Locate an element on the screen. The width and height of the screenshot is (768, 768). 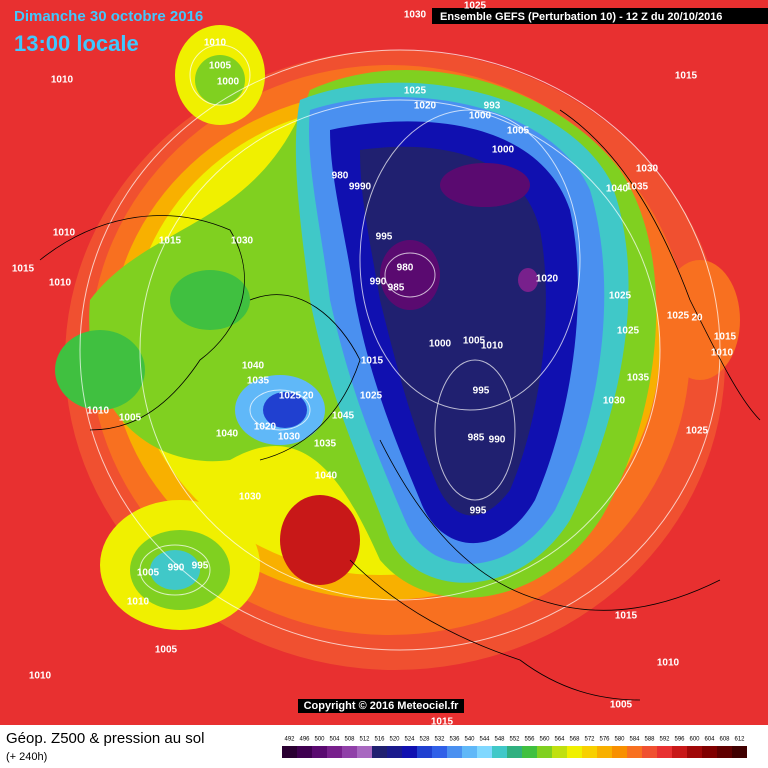
isobar-label: 990 is located at coordinates (176, 568).